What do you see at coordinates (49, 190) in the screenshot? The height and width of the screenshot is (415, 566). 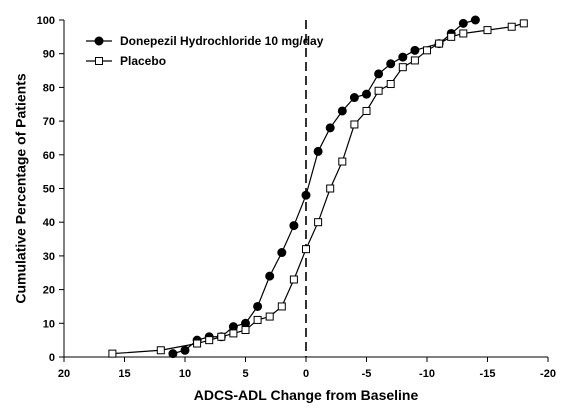 I see `y-tick-label: 50` at bounding box center [49, 190].